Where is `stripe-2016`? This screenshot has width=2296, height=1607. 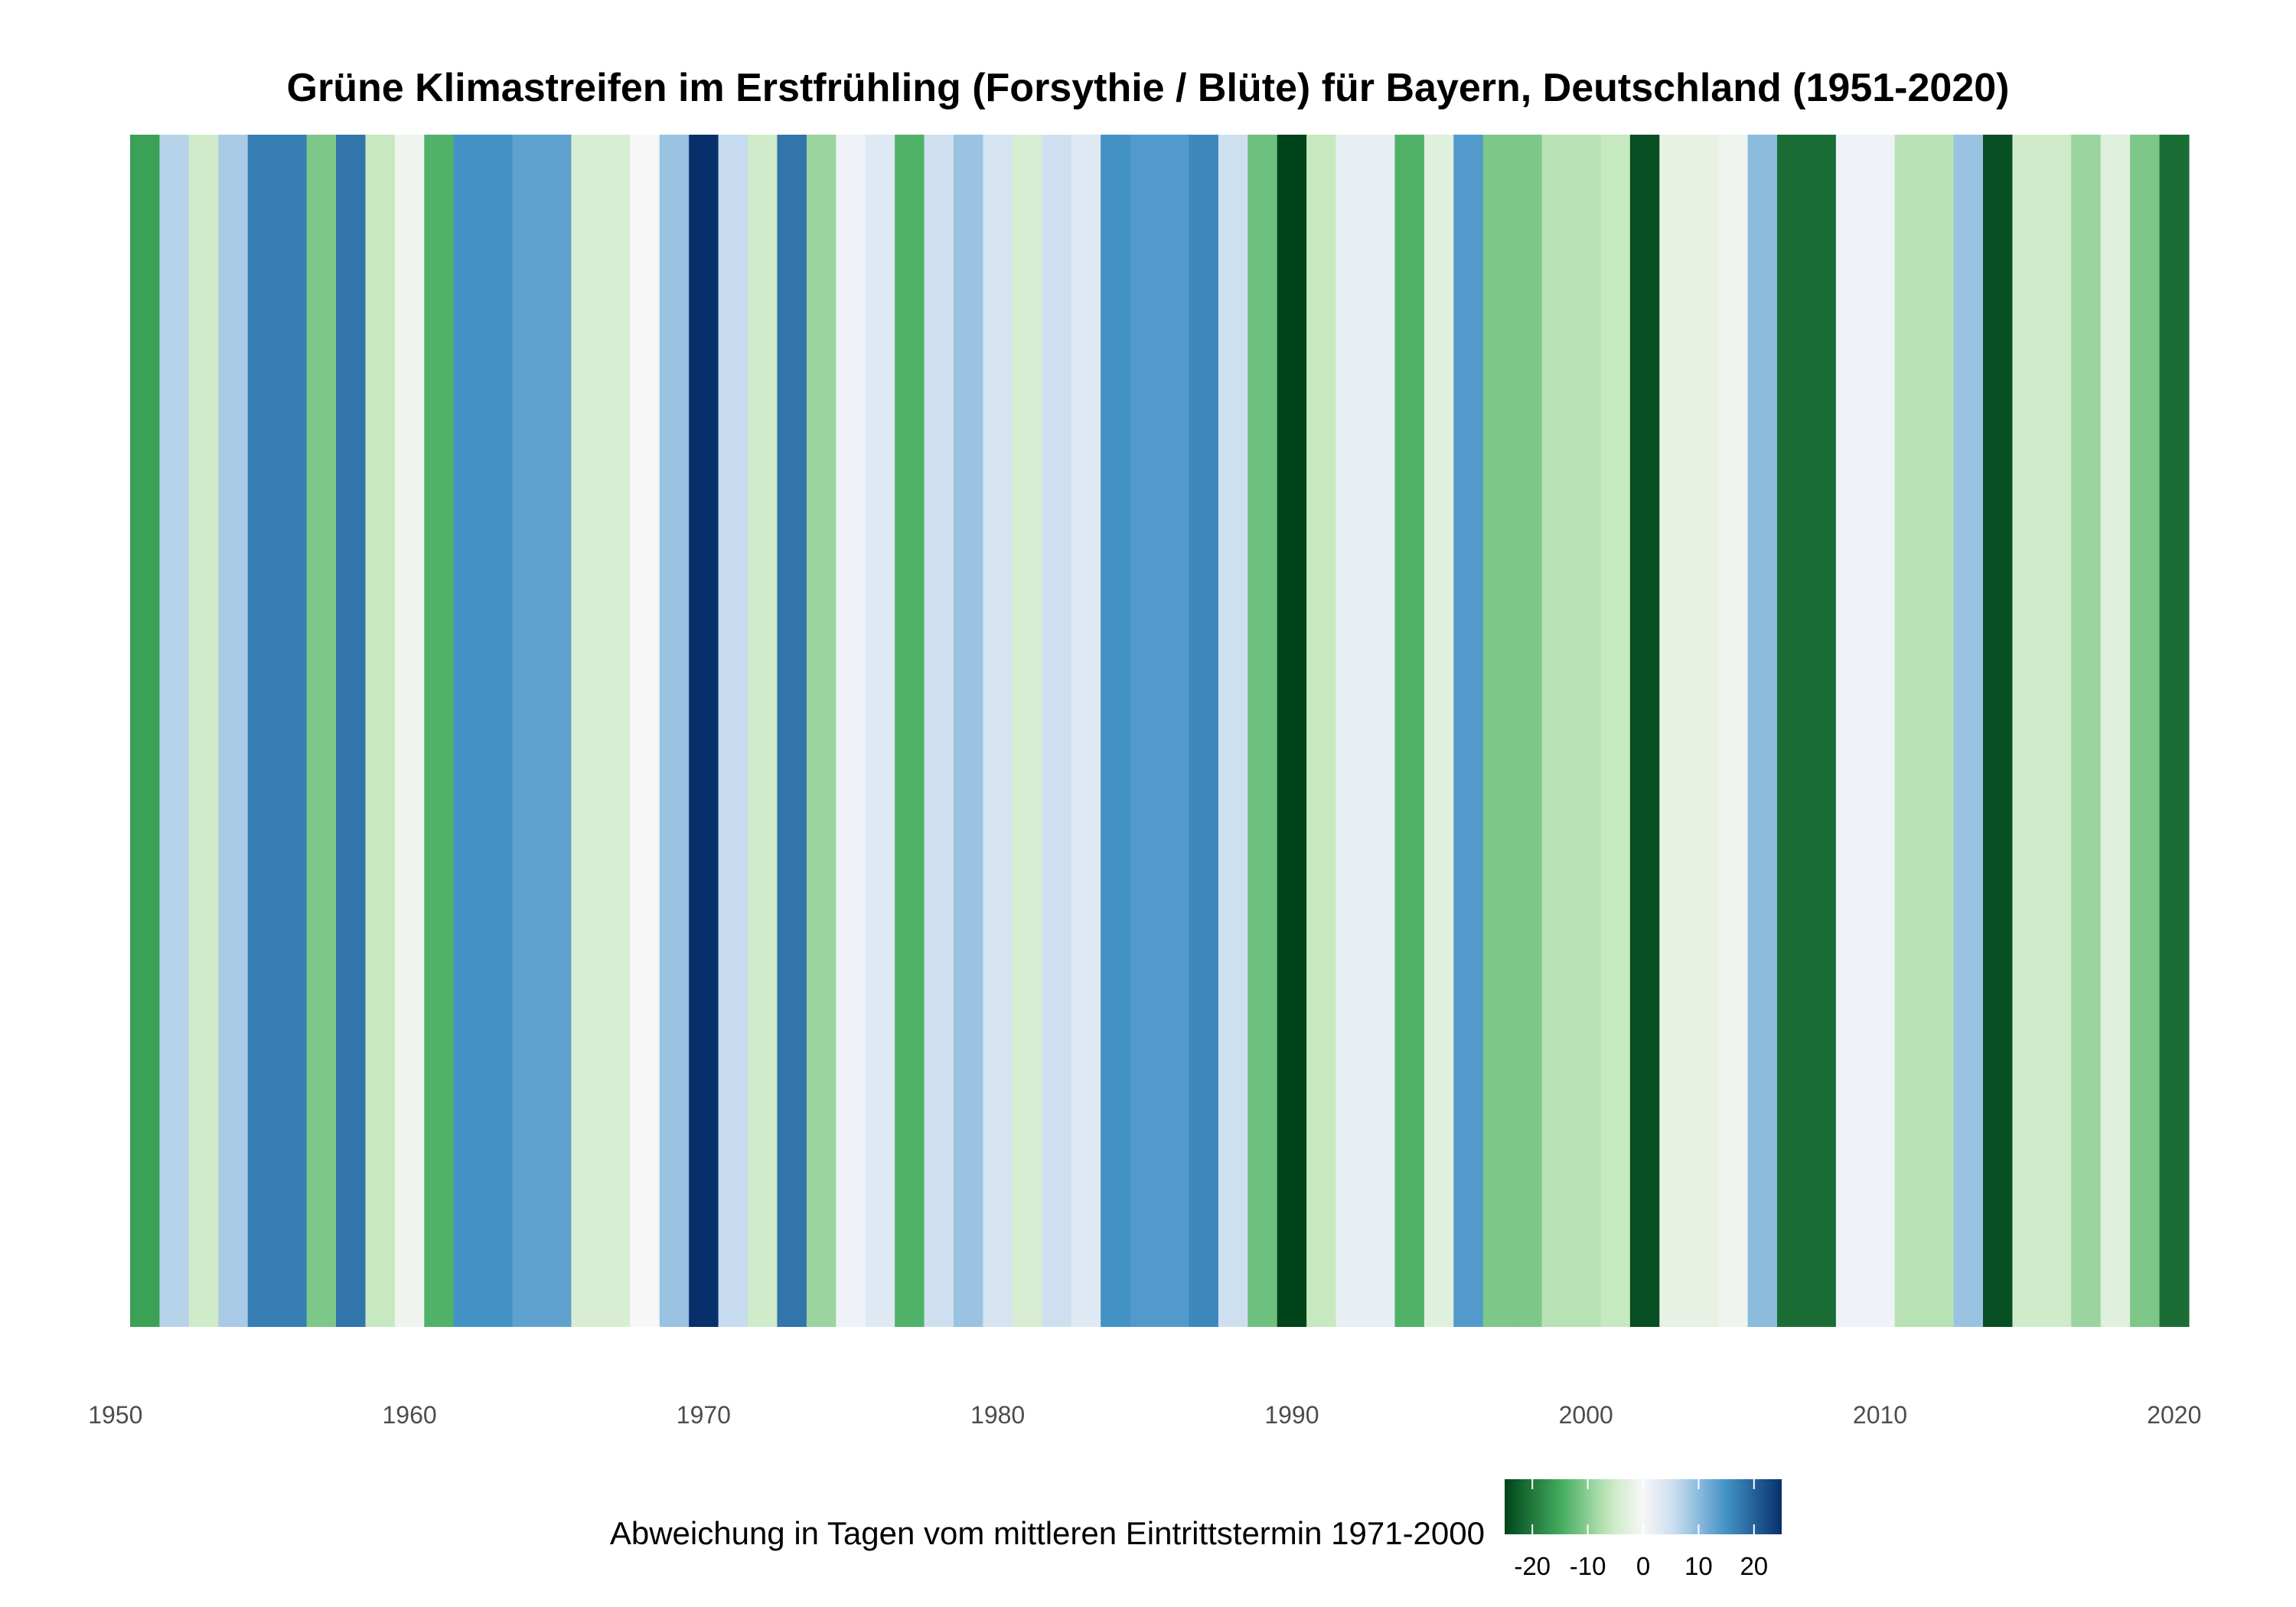 stripe-2016 is located at coordinates (2056, 731).